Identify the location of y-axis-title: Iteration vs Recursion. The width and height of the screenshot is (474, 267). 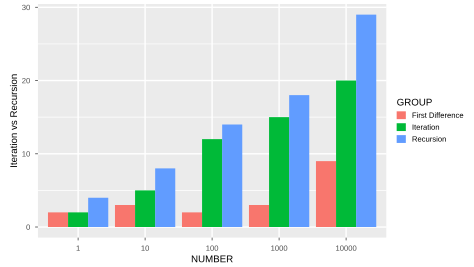
(14, 120).